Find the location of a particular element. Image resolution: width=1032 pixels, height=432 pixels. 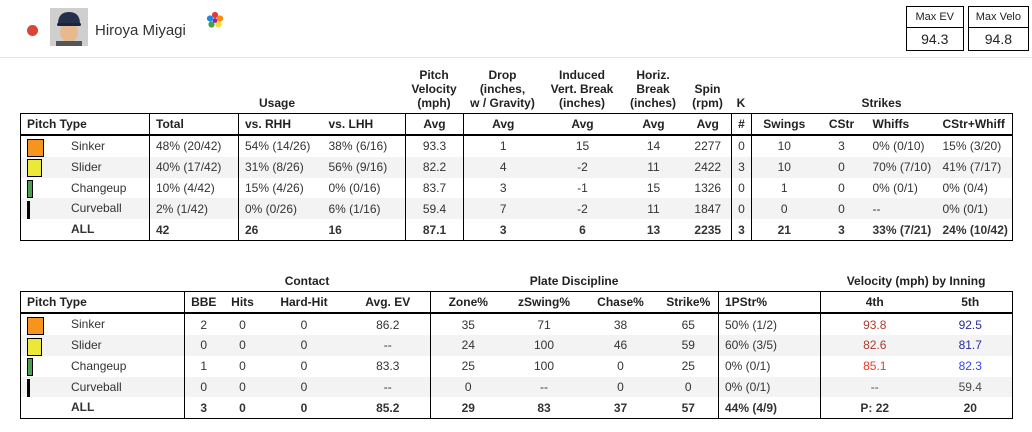

cell-swings: 21 is located at coordinates (784, 230).